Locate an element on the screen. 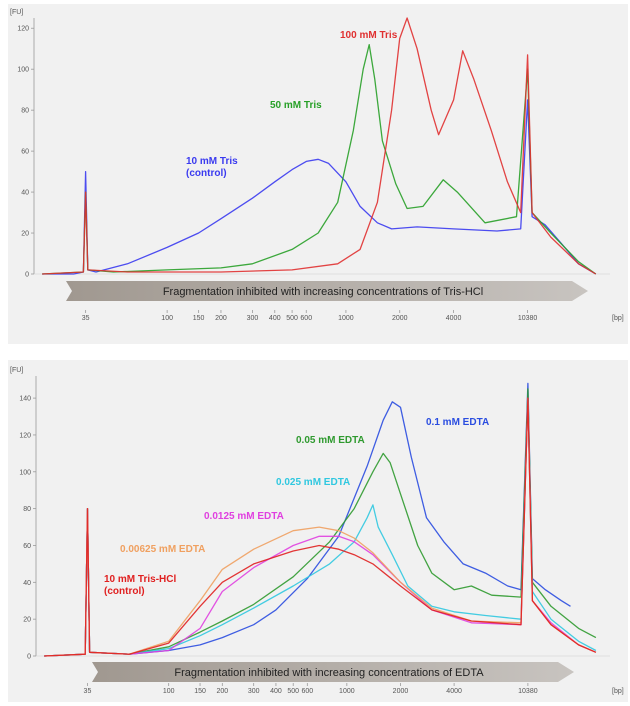 The width and height of the screenshot is (630, 706). series-label-0-025-mm-edta: 0.025 mM EDTA is located at coordinates (313, 482).